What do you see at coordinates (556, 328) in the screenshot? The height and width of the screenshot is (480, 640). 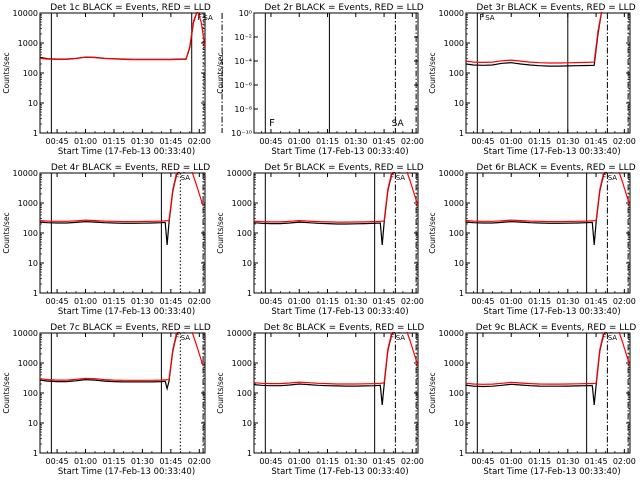 I see `panel-title: Det 9c BLACK = Events, RED = LLD` at bounding box center [556, 328].